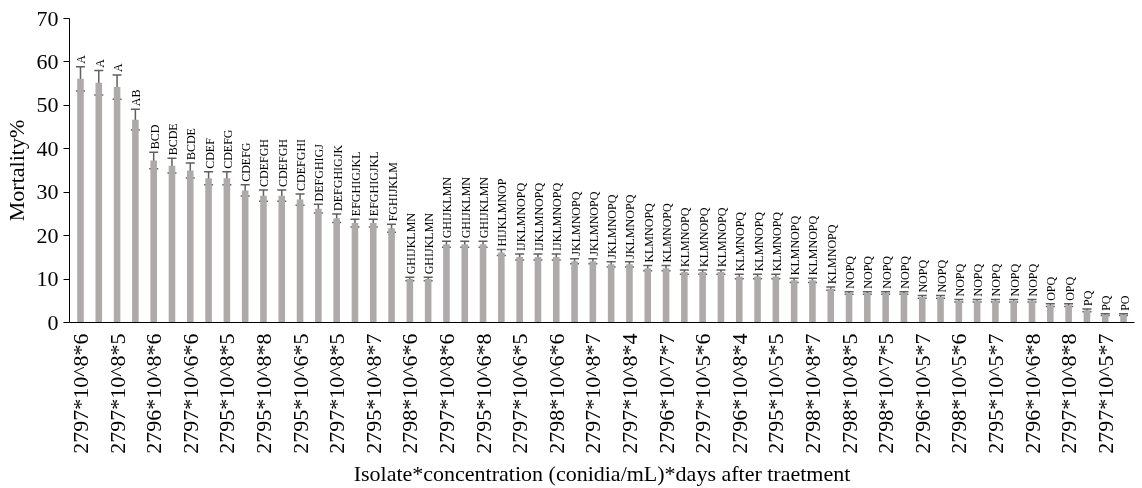 Image resolution: width=1142 pixels, height=488 pixels. What do you see at coordinates (922, 393) in the screenshot?
I see `x-tick-label: 2796*10^5*7` at bounding box center [922, 393].